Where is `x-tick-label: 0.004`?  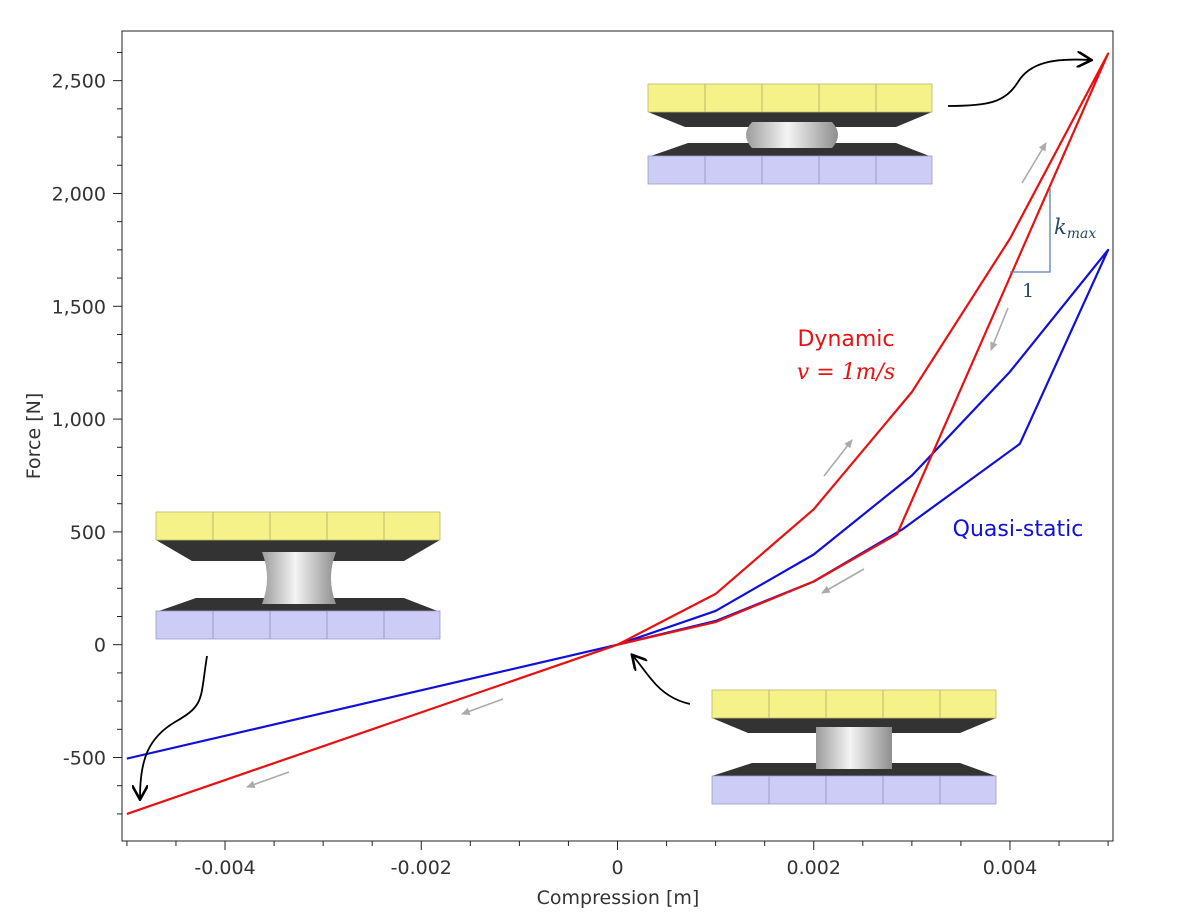 x-tick-label: 0.004 is located at coordinates (1010, 868).